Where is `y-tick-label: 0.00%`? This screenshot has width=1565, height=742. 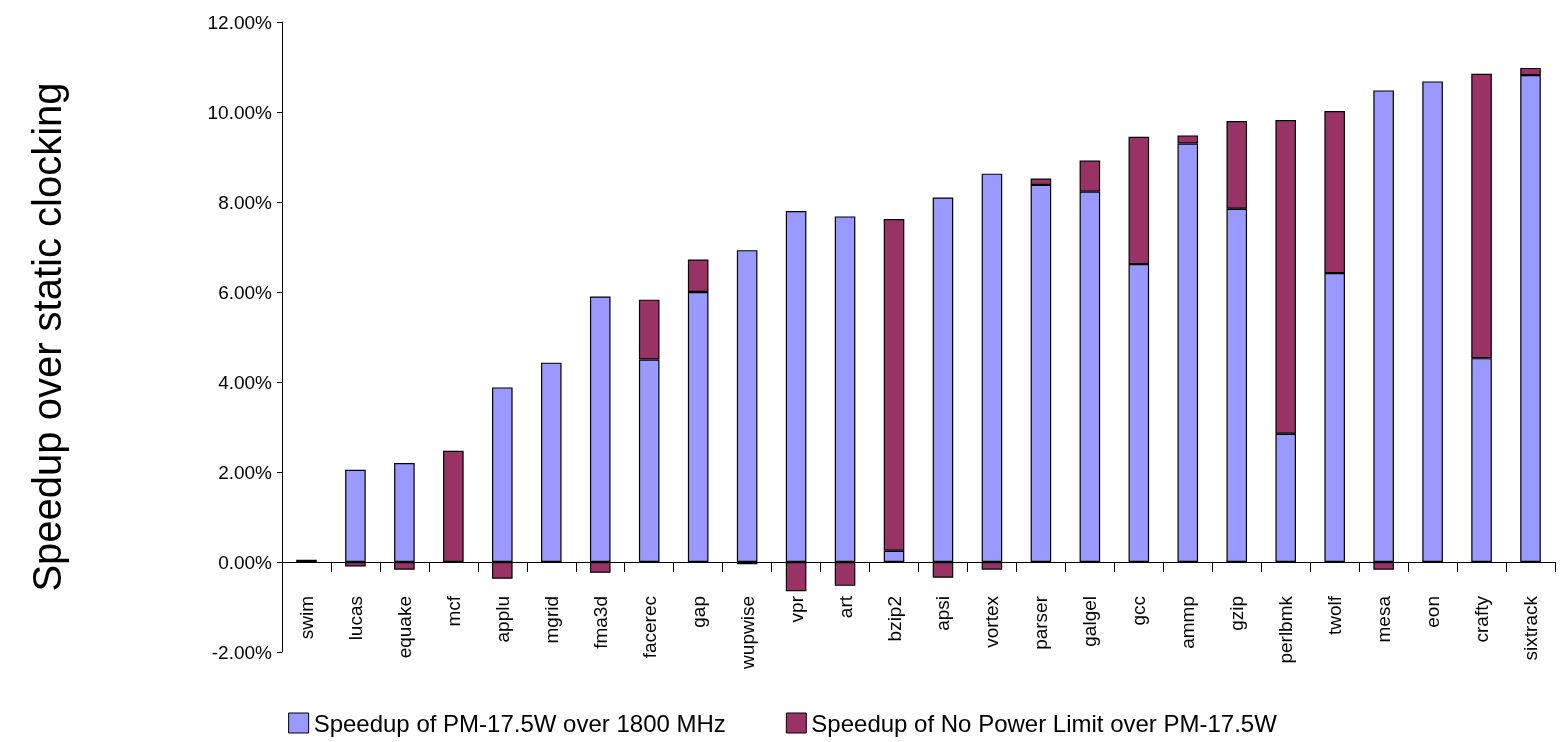 y-tick-label: 0.00% is located at coordinates (245, 562).